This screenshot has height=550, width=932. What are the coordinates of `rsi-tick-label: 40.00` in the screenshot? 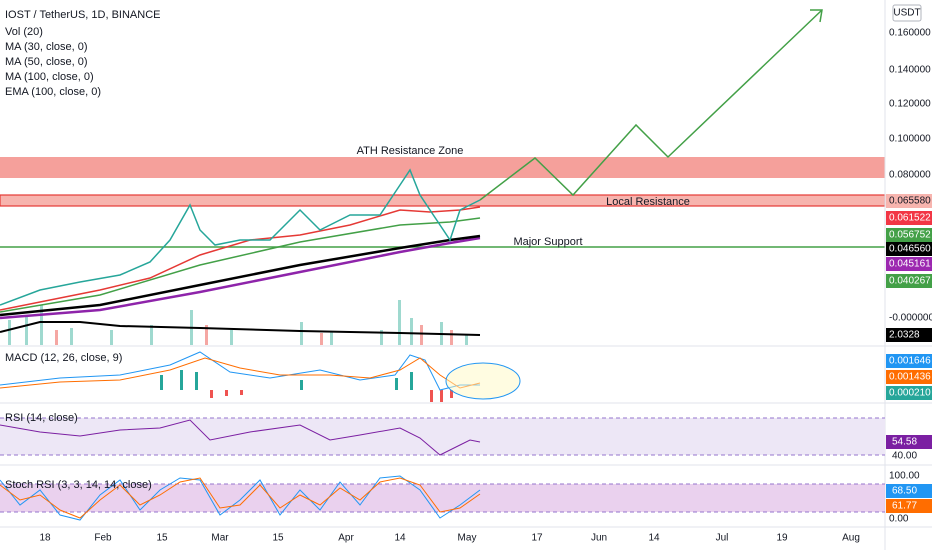 It's located at (904, 456).